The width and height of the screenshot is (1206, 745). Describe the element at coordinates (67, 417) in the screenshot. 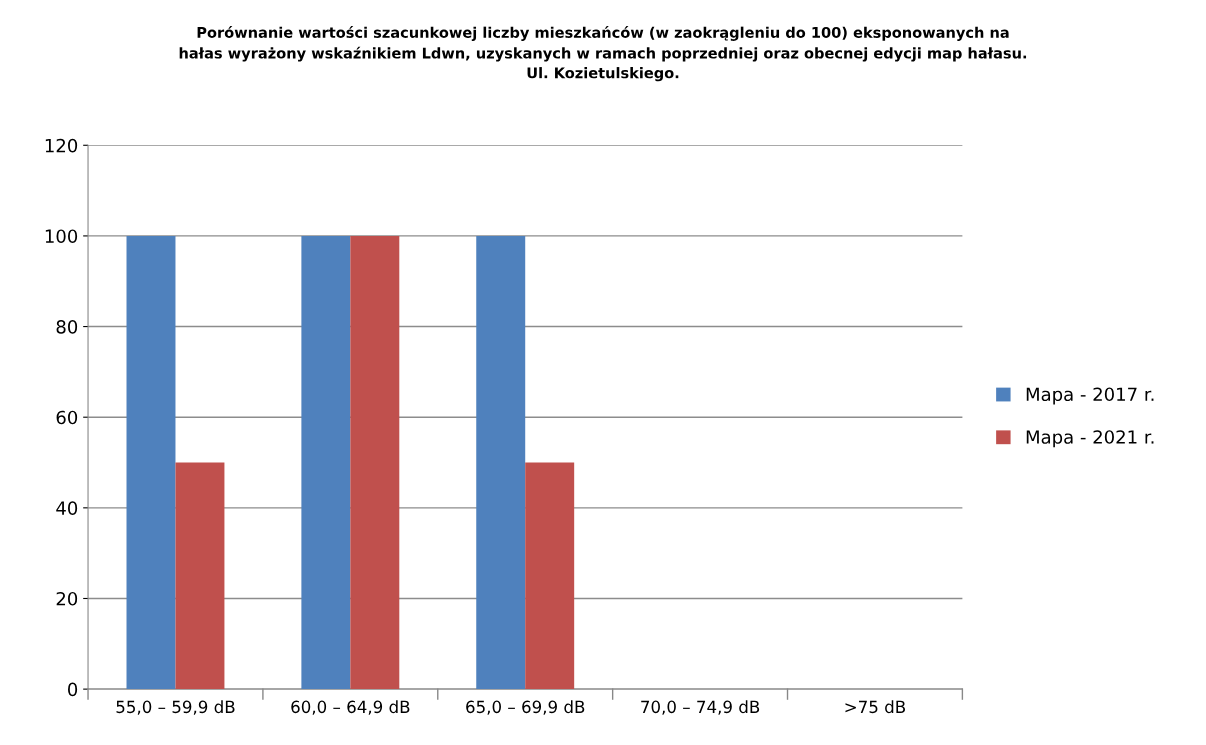

I see `y-tick-label: 60` at that location.